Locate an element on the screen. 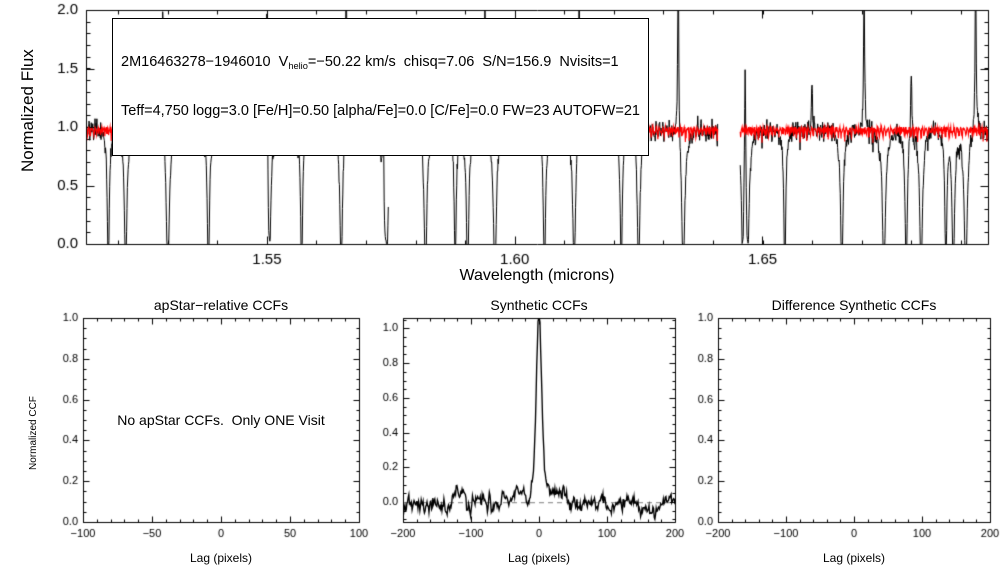  spectrum-xlabel: Wavelength (microns) is located at coordinates (537, 275).